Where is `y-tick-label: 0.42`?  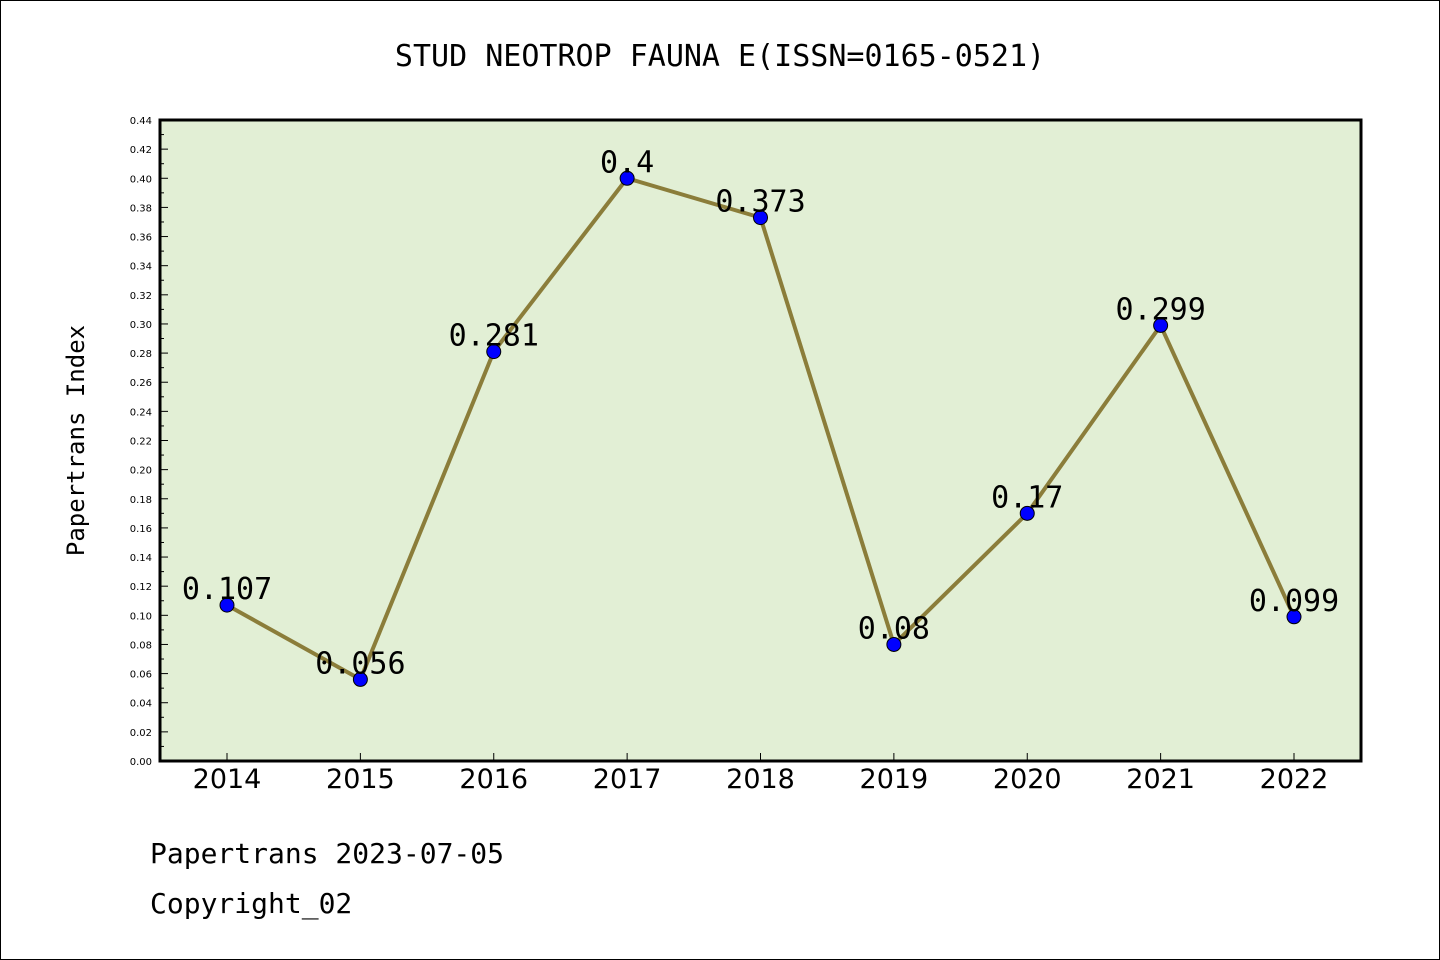 y-tick-label: 0.42 is located at coordinates (141, 150).